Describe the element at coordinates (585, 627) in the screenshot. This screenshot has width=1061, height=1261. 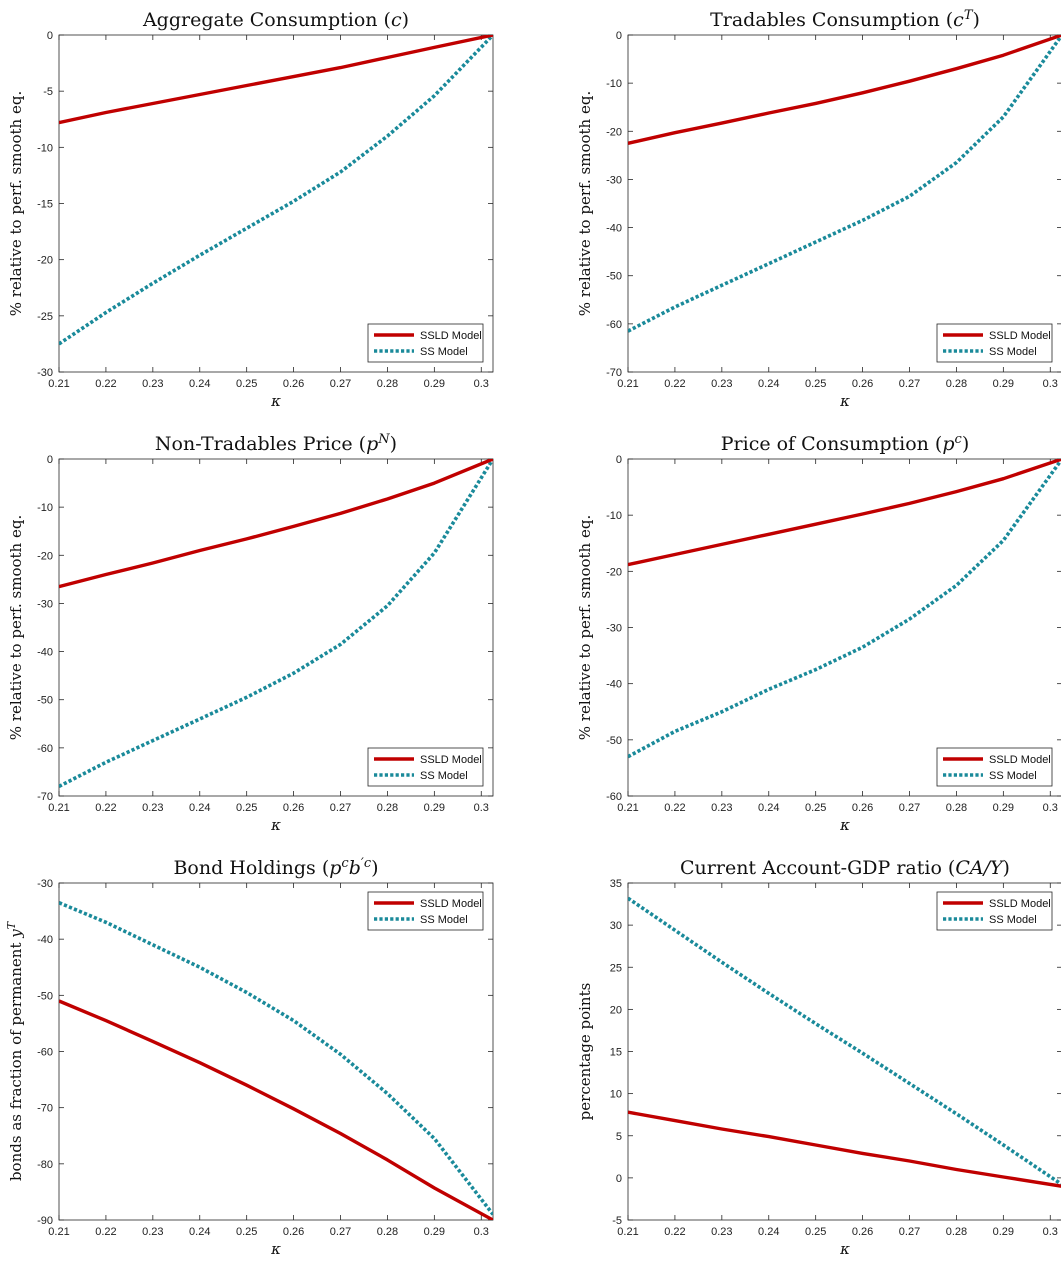
I see `y-axis-label: % relative to perf. smooth eq.` at that location.